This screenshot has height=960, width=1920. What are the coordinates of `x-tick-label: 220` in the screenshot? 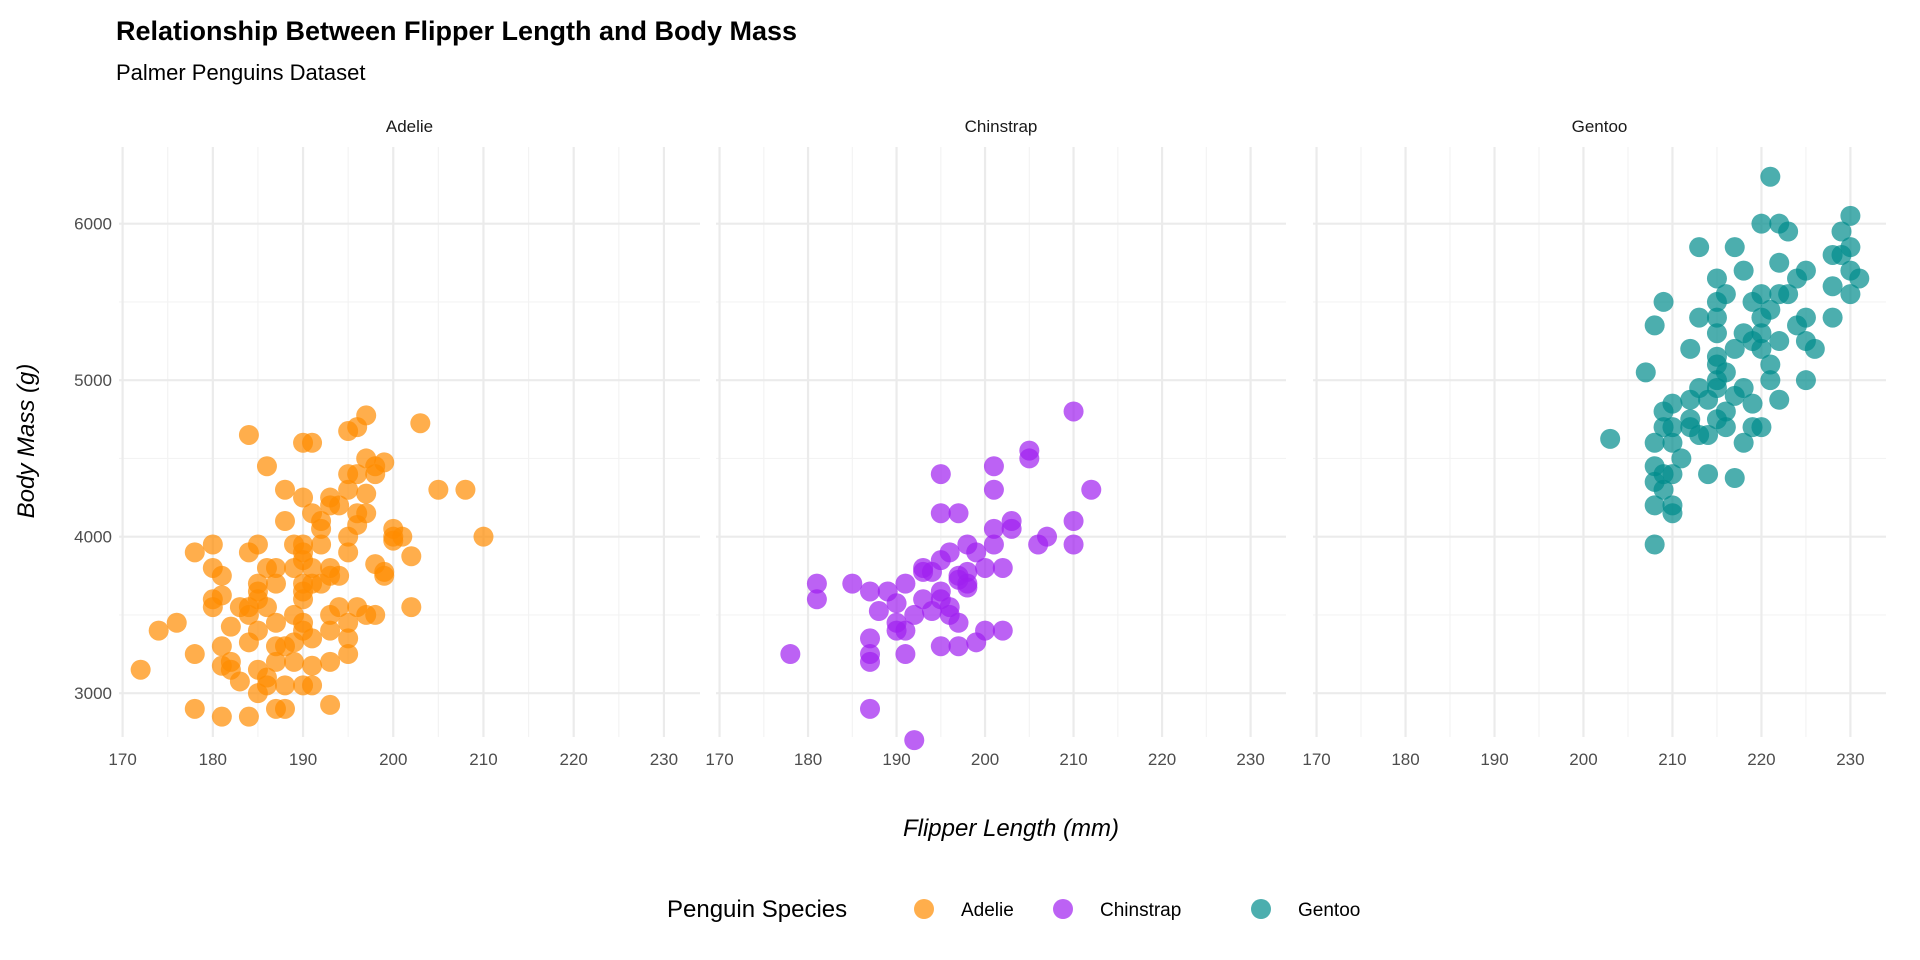 It's located at (574, 759).